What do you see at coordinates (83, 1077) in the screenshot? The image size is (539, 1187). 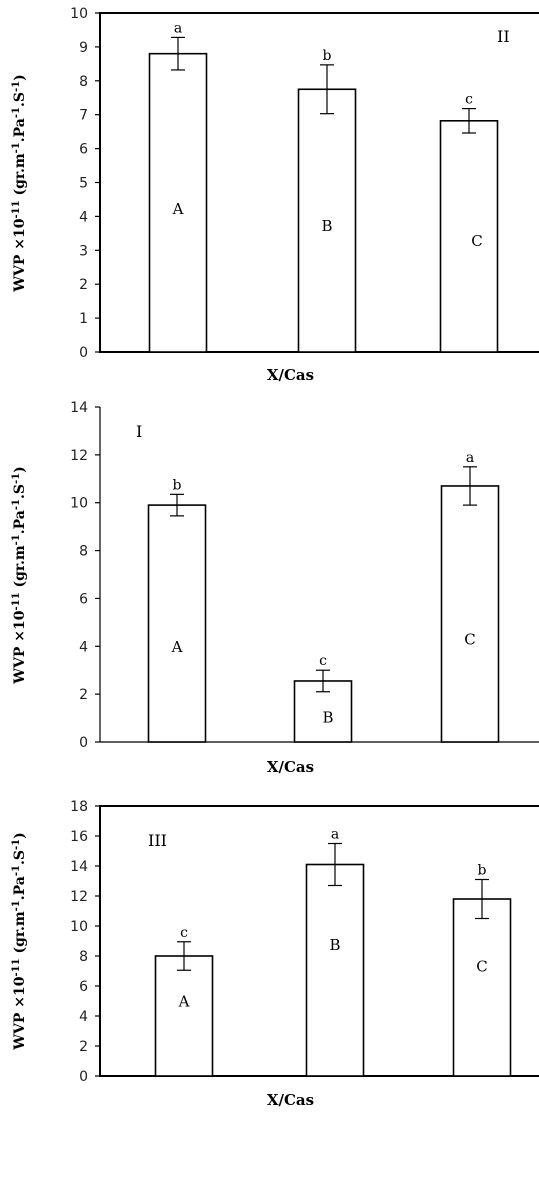 I see `panel-3-y-tick-label: 0` at bounding box center [83, 1077].